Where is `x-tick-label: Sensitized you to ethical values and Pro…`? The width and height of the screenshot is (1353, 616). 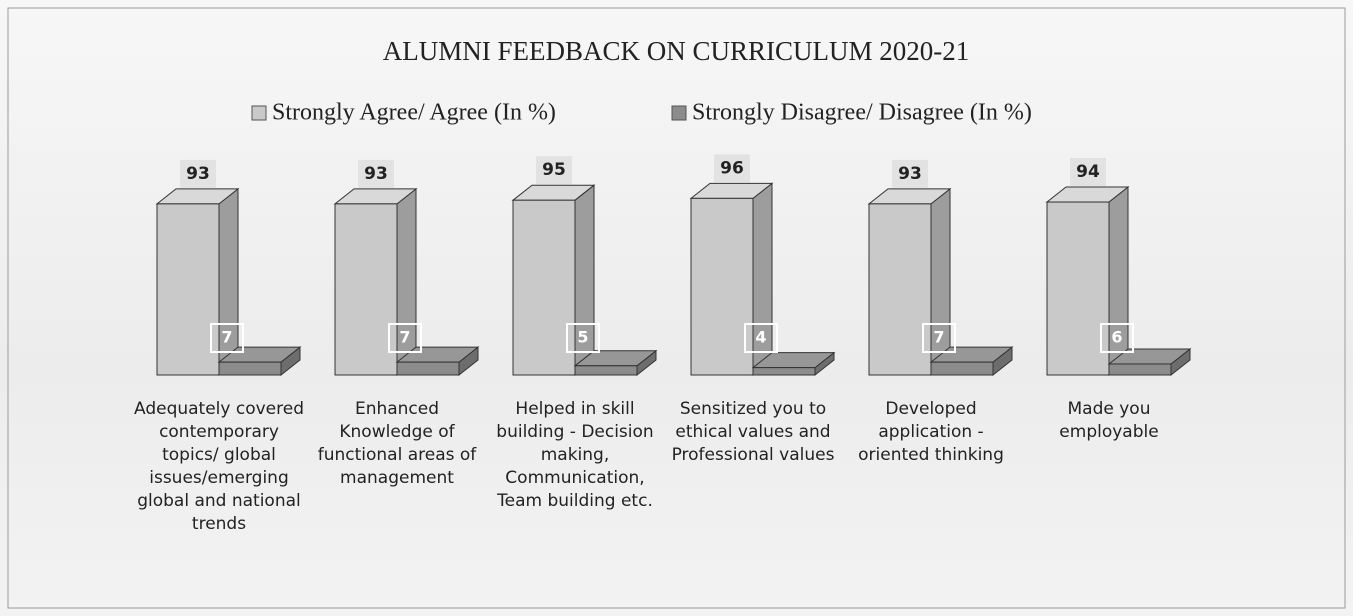 x-tick-label: Sensitized you to ethical values and Pro… is located at coordinates (753, 432).